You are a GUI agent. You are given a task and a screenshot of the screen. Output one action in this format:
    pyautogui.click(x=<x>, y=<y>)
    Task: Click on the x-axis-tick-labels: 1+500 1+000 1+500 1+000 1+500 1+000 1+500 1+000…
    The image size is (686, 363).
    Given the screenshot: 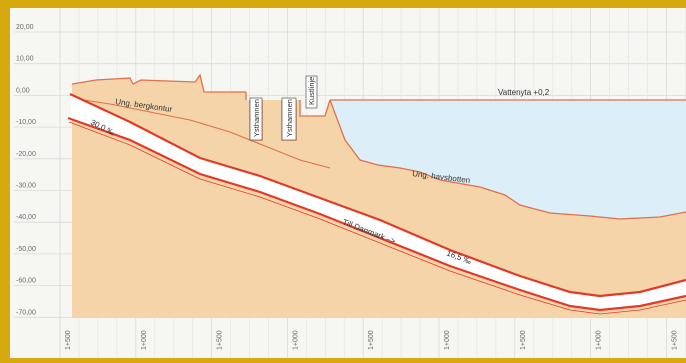 What is the action you would take?
    pyautogui.click(x=371, y=340)
    